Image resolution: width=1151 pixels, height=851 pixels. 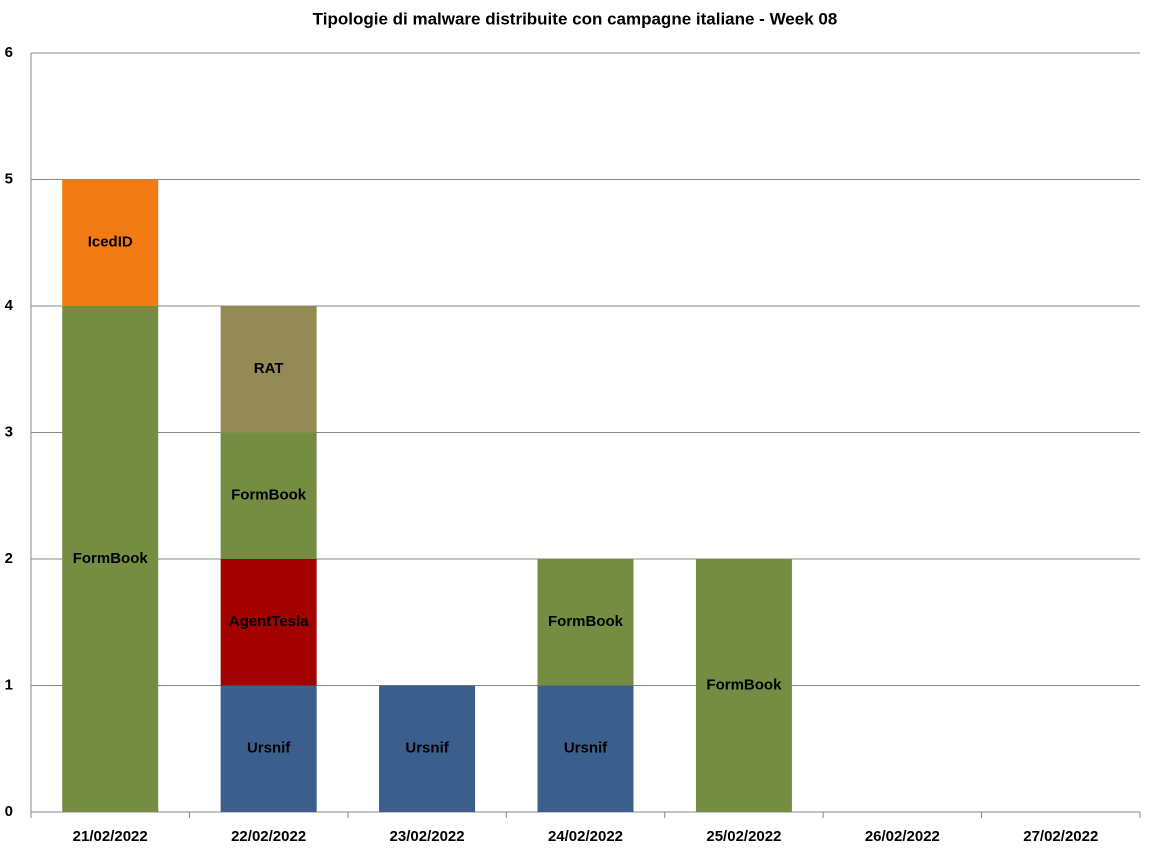 I want to click on y-tick-label: 1, so click(x=9, y=684).